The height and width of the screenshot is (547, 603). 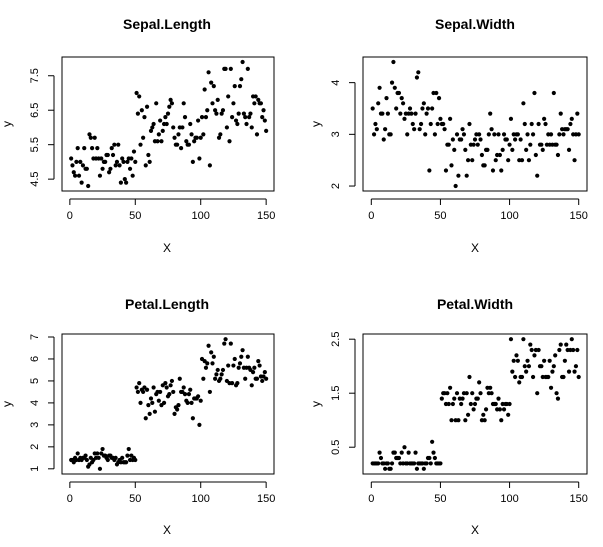 What do you see at coordinates (167, 24) in the screenshot?
I see `chart-title: Sepal.Length` at bounding box center [167, 24].